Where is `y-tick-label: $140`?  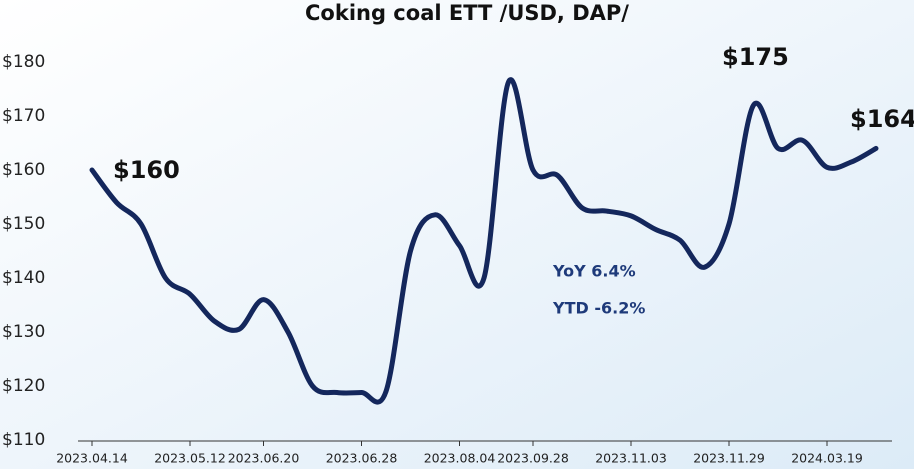
y-tick-label: $140 is located at coordinates (23, 278).